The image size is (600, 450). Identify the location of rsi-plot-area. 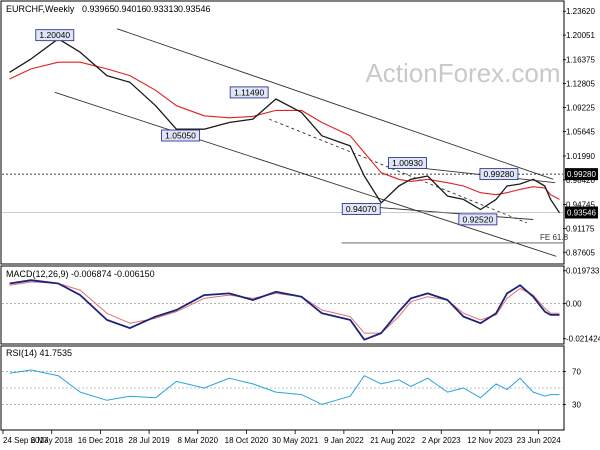
(282, 387).